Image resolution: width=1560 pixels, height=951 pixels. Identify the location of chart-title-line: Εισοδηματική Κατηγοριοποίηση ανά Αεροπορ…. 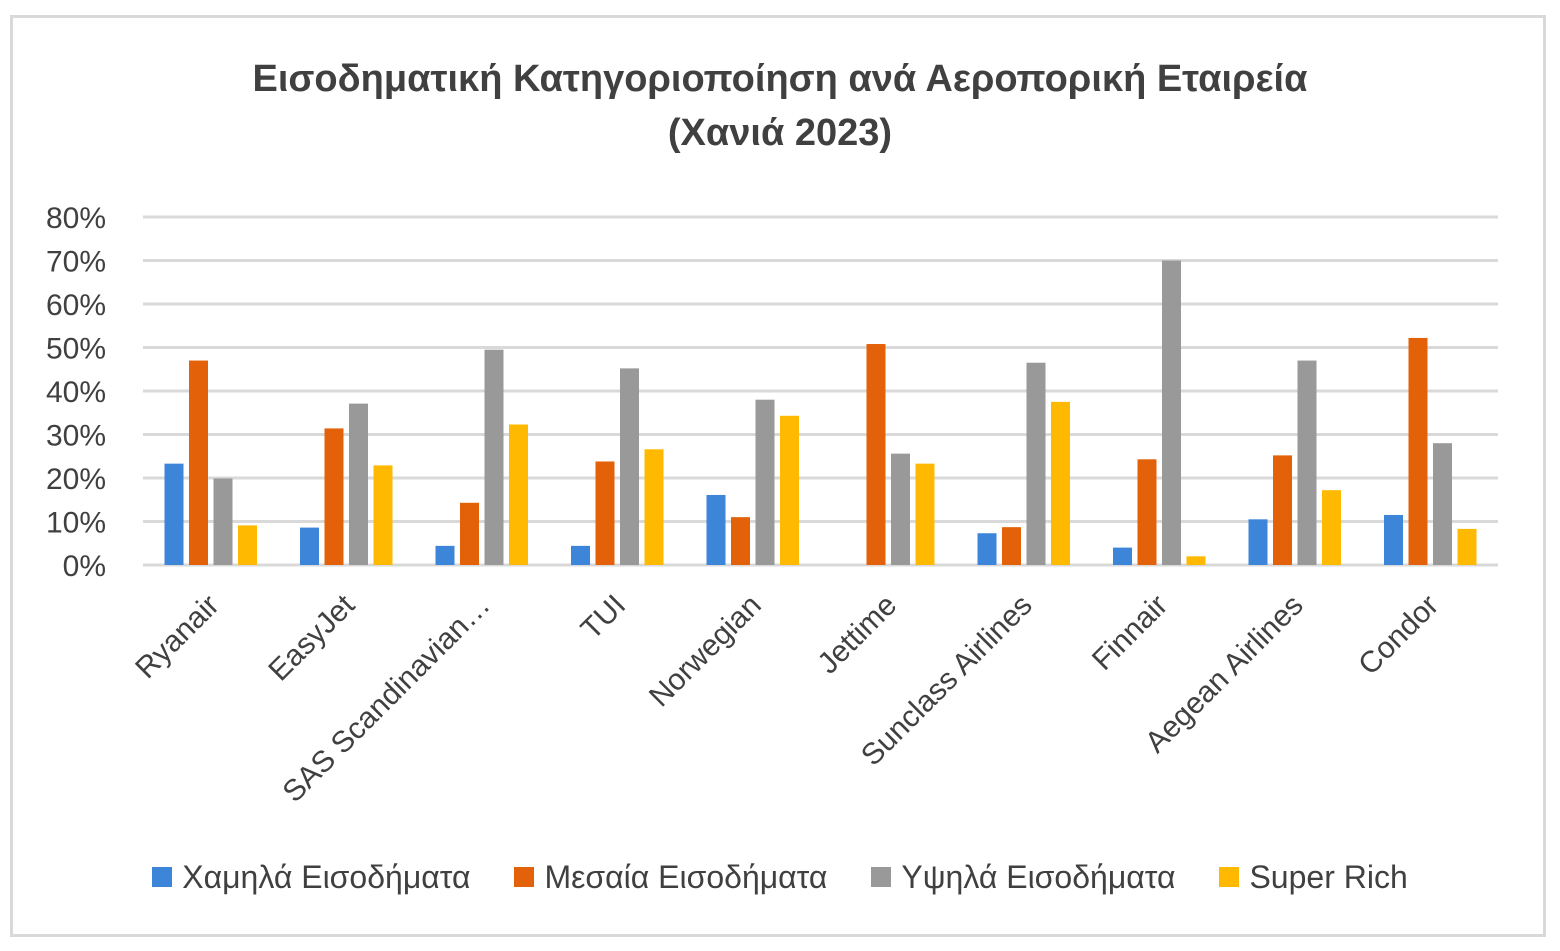
(780, 79).